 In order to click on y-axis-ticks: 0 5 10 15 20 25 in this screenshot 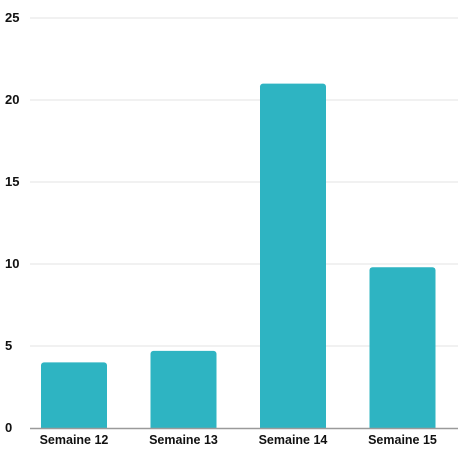, I will do `click(12, 222)`.